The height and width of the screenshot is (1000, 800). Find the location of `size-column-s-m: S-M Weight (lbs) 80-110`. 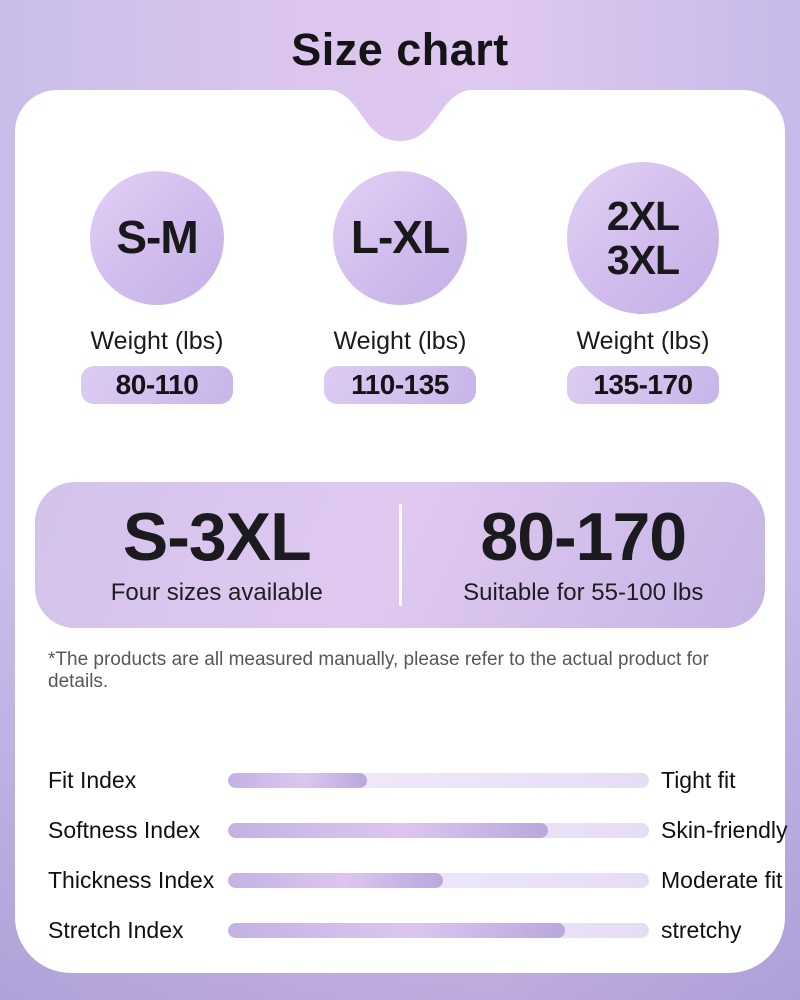

size-column-s-m: S-M Weight (lbs) 80-110 is located at coordinates (157, 283).